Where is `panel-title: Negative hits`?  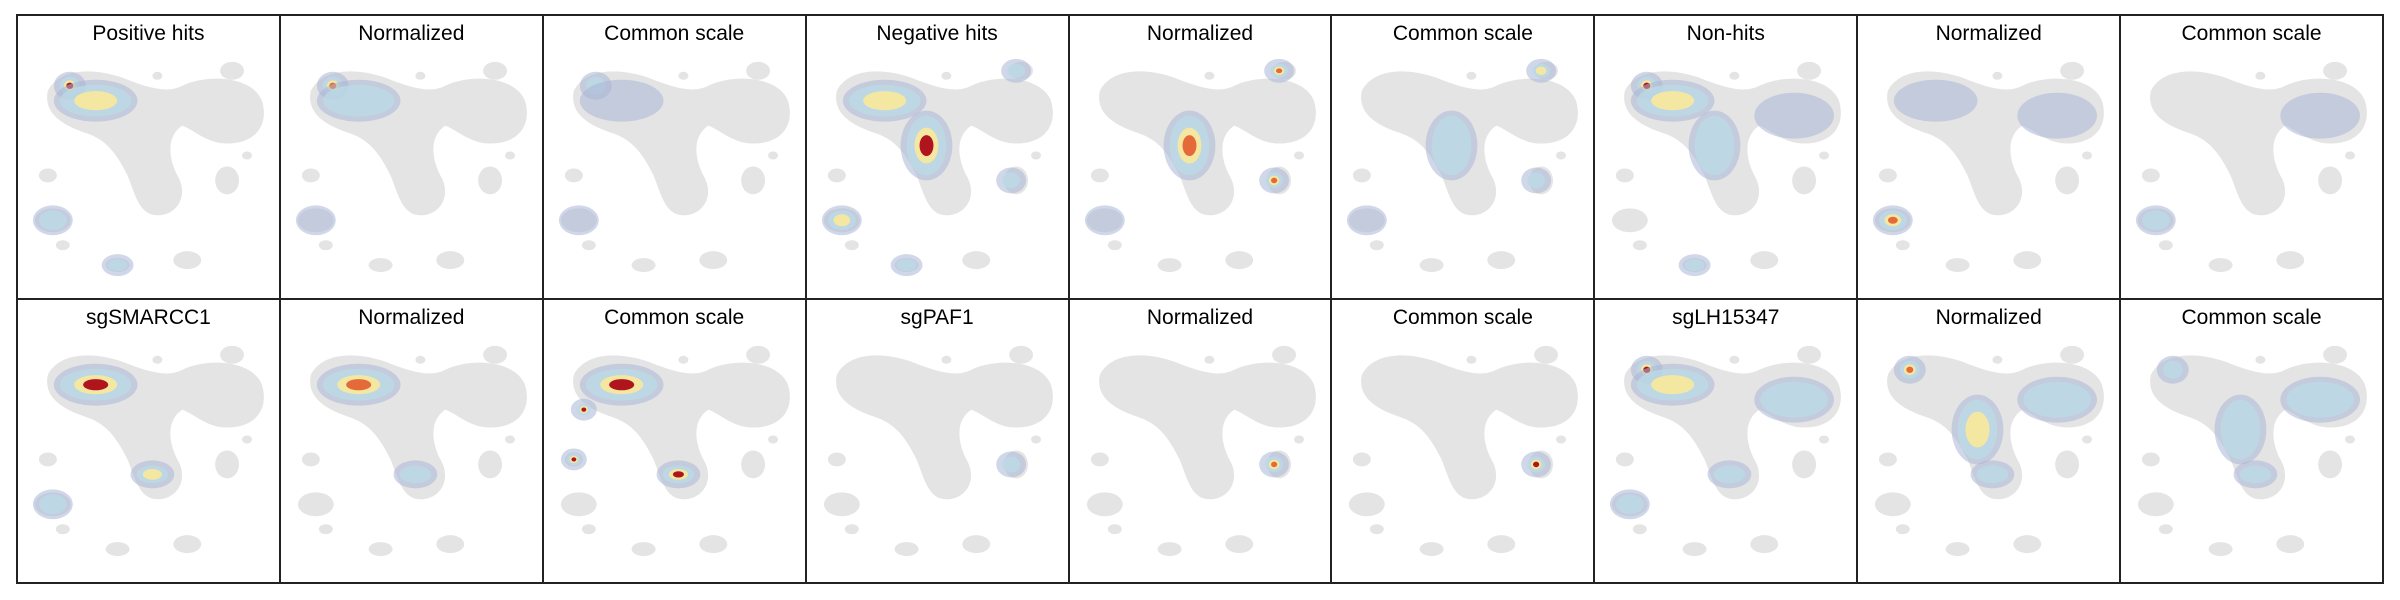
panel-title: Negative hits is located at coordinates (937, 33).